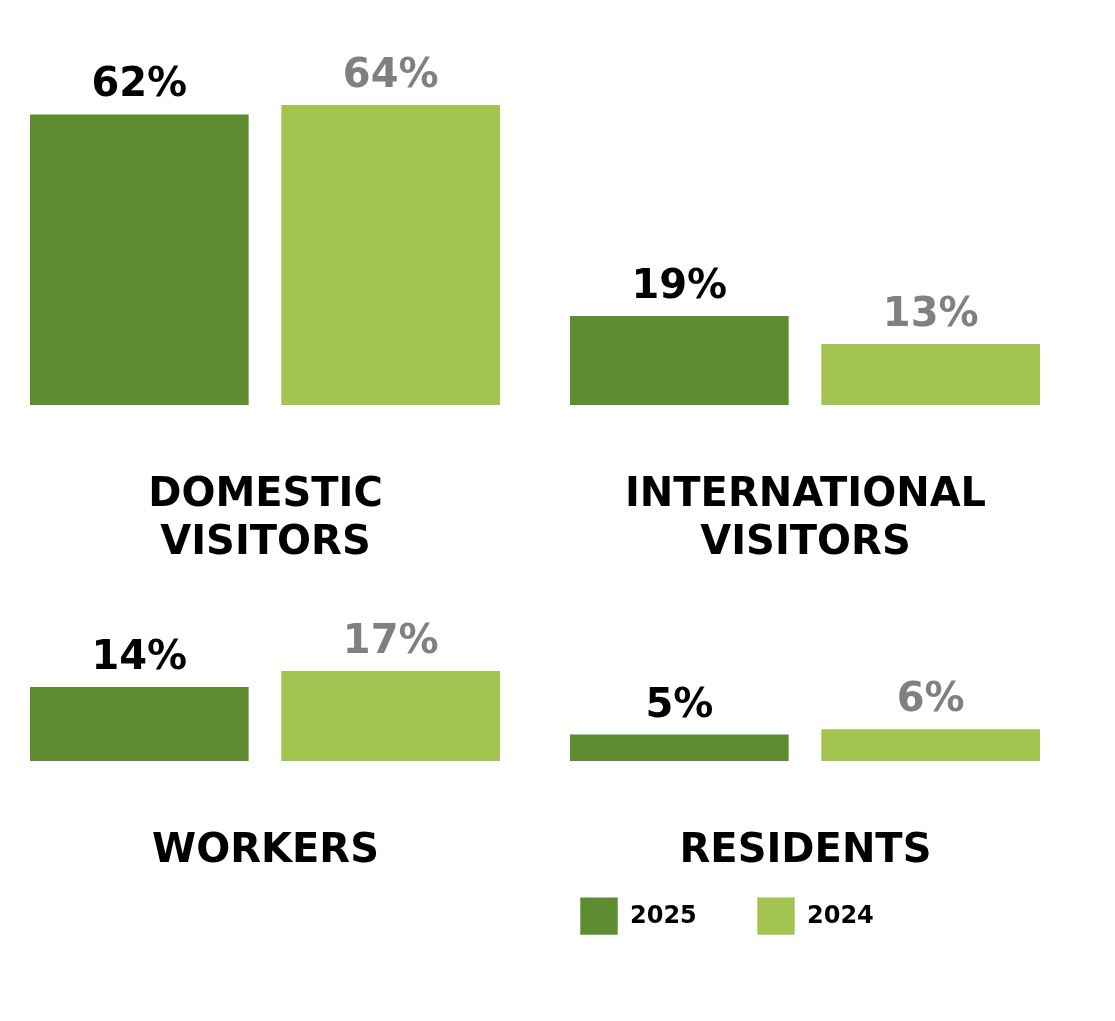  I want to click on x-axis-title: INTERNATIONAL VISITORS, so click(805, 515).